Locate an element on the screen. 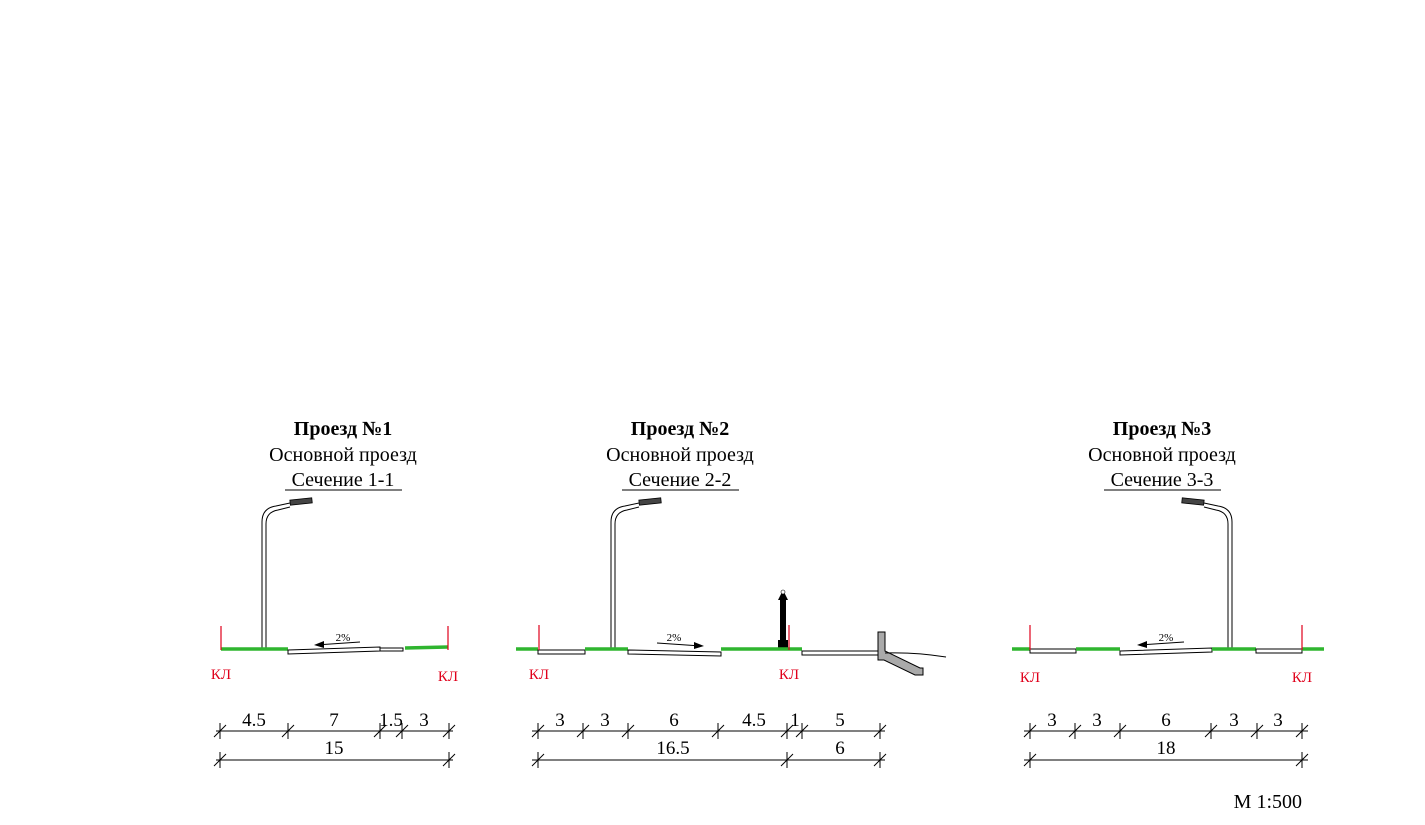 The image size is (1425, 825). section-3-label: Сечение 3-3 is located at coordinates (1162, 480).